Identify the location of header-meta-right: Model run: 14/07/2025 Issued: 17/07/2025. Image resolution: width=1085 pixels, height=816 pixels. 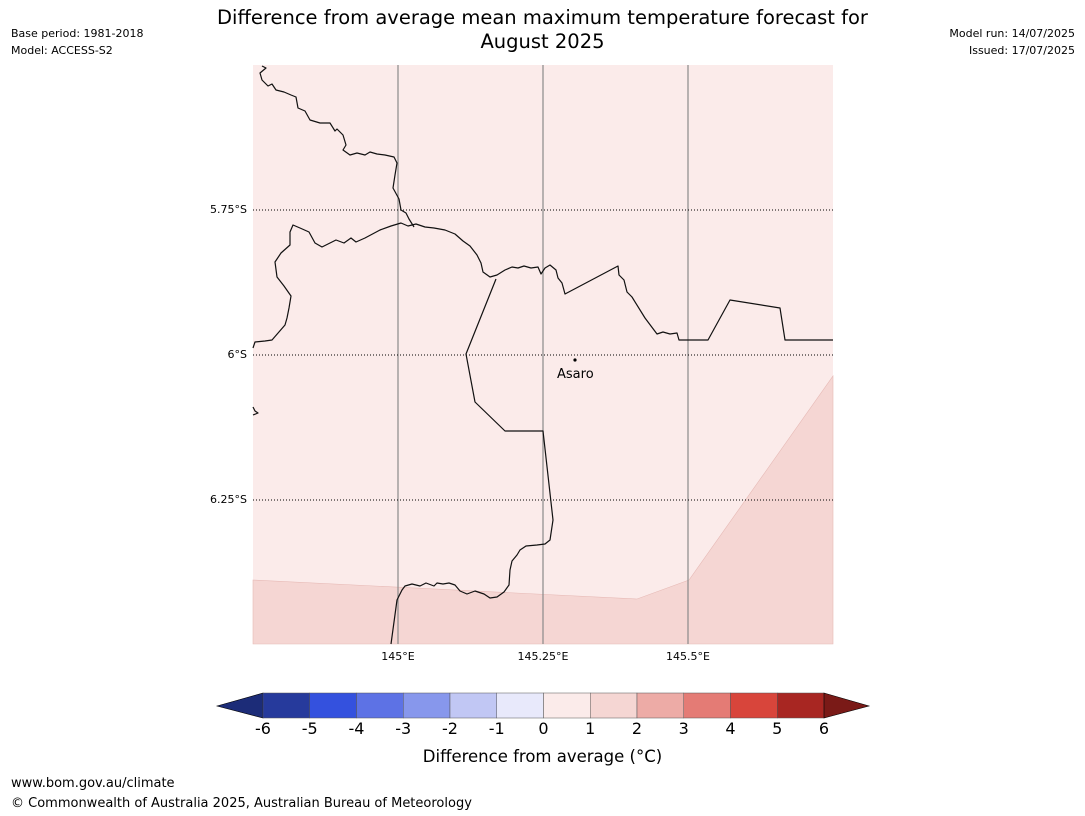
(1012, 42).